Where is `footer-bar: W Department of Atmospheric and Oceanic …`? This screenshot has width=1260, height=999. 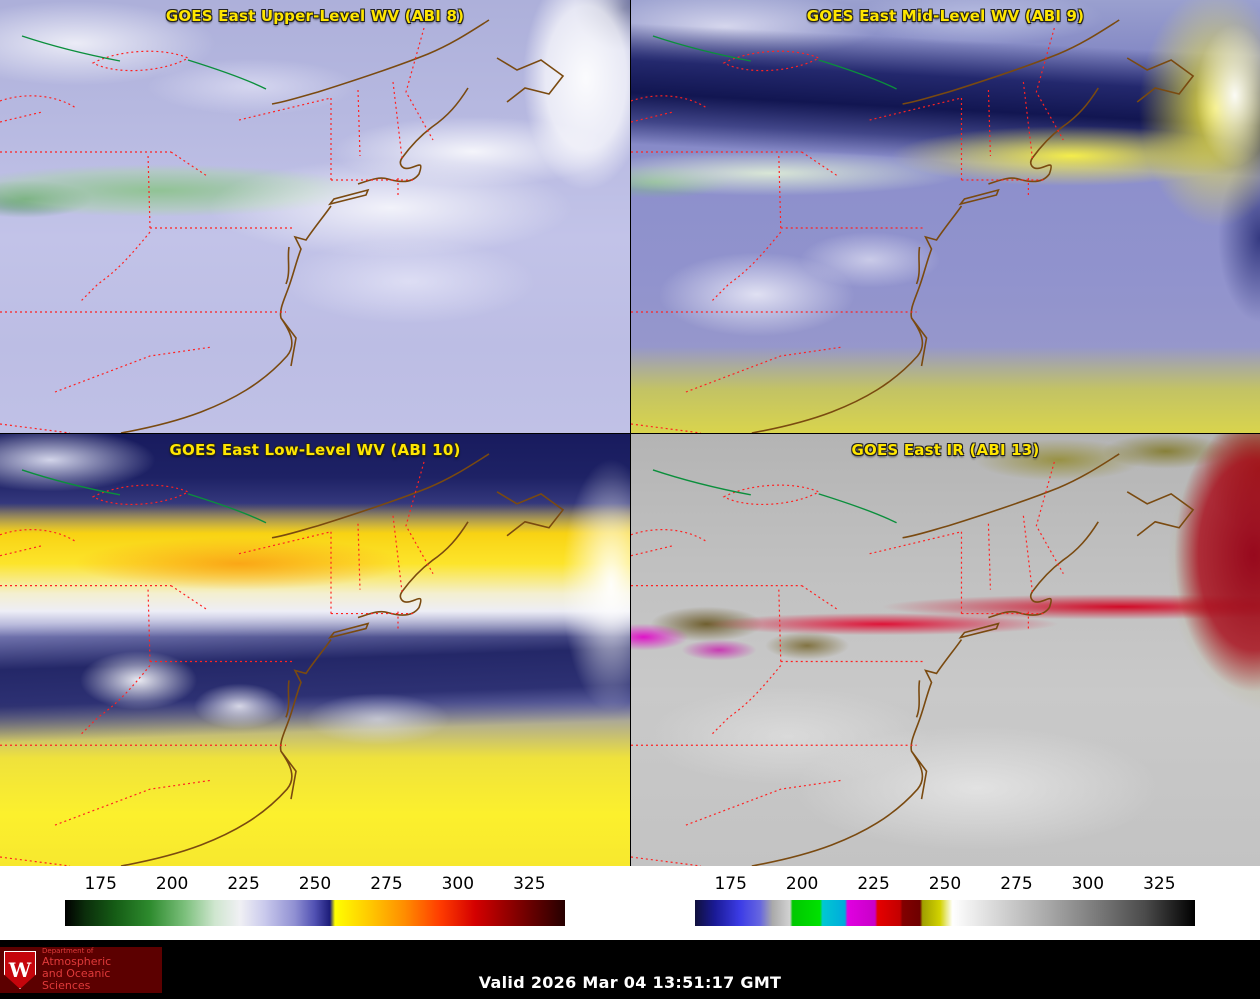 footer-bar: W Department of Atmospheric and Oceanic … is located at coordinates (630, 969).